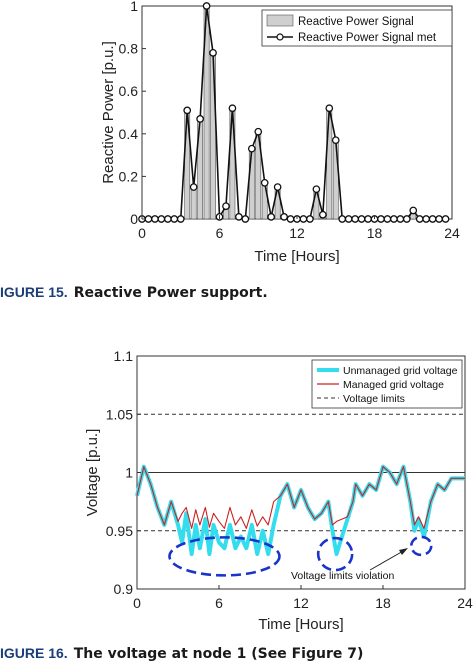 Image resolution: width=474 pixels, height=662 pixels. Describe the element at coordinates (400, 371) in the screenshot. I see `legend-label: Unmanaged grid voltage` at that location.